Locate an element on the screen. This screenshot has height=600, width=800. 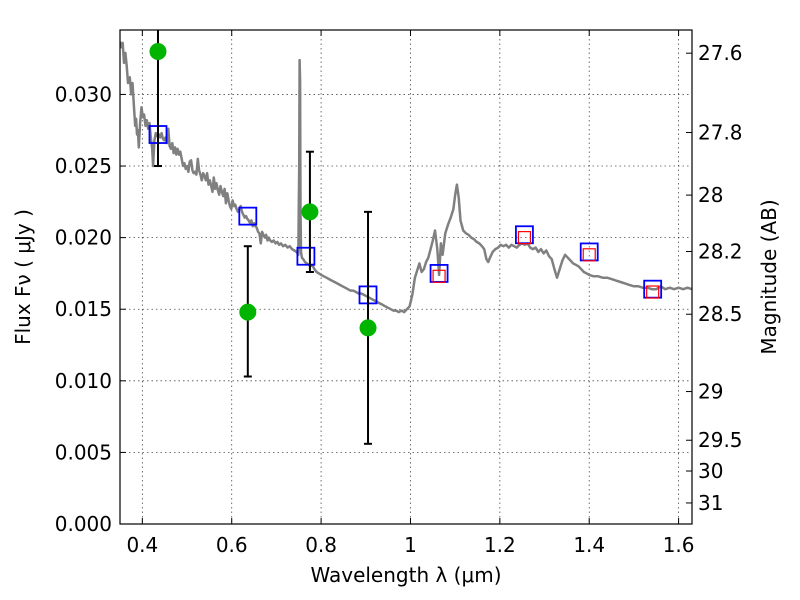
right-tick-label: 30 is located at coordinates (710, 471).